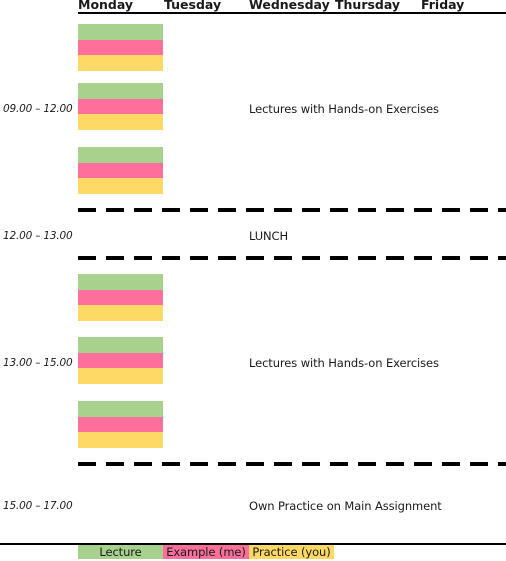 Image resolution: width=506 pixels, height=561 pixels. I want to click on day-header-tuesday: Tuesday, so click(193, 6).